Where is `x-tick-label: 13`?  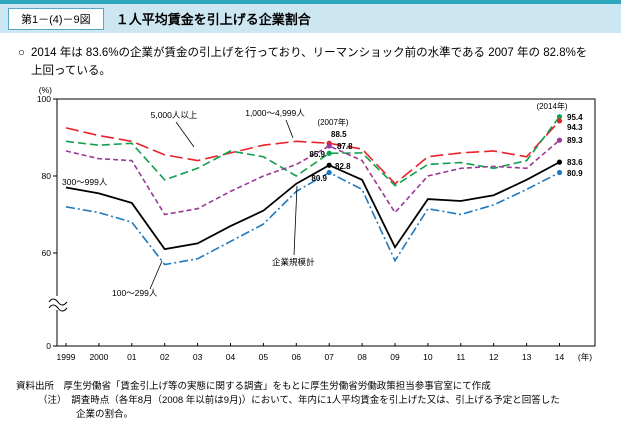 x-tick-label: 13 is located at coordinates (527, 357).